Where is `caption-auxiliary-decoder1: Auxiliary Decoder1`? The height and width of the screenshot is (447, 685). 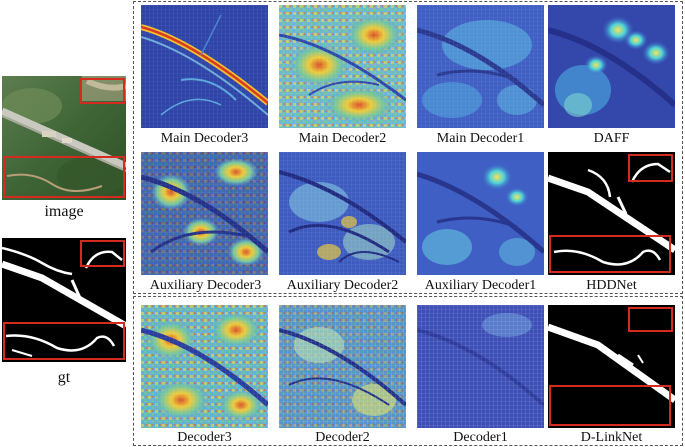 caption-auxiliary-decoder1: Auxiliary Decoder1 is located at coordinates (480, 285).